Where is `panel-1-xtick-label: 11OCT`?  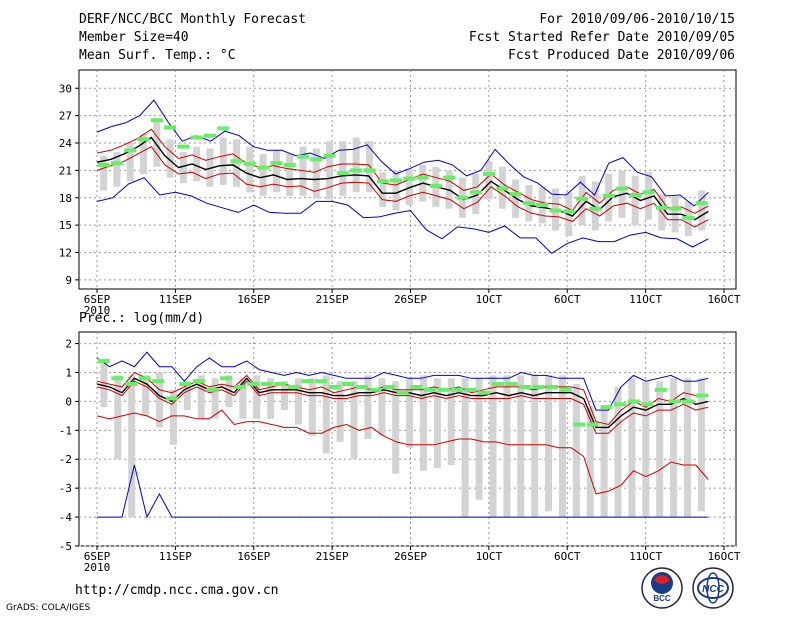 panel-1-xtick-label: 11OCT is located at coordinates (645, 556).